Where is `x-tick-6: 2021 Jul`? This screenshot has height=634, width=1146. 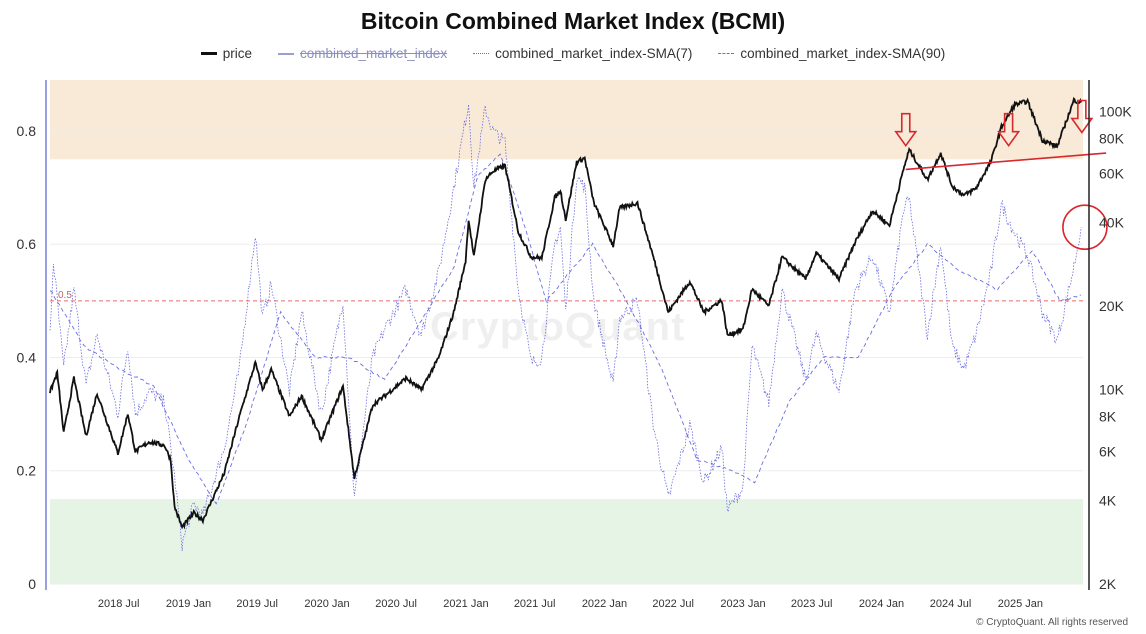 x-tick-6: 2021 Jul is located at coordinates (535, 604).